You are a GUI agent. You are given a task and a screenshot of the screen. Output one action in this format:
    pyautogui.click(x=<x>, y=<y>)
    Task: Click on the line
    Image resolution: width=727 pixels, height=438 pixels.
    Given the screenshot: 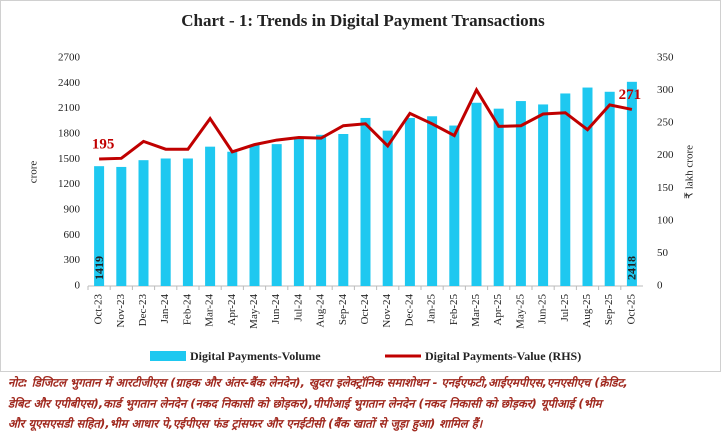 What is the action you would take?
    pyautogui.click(x=366, y=123)
    